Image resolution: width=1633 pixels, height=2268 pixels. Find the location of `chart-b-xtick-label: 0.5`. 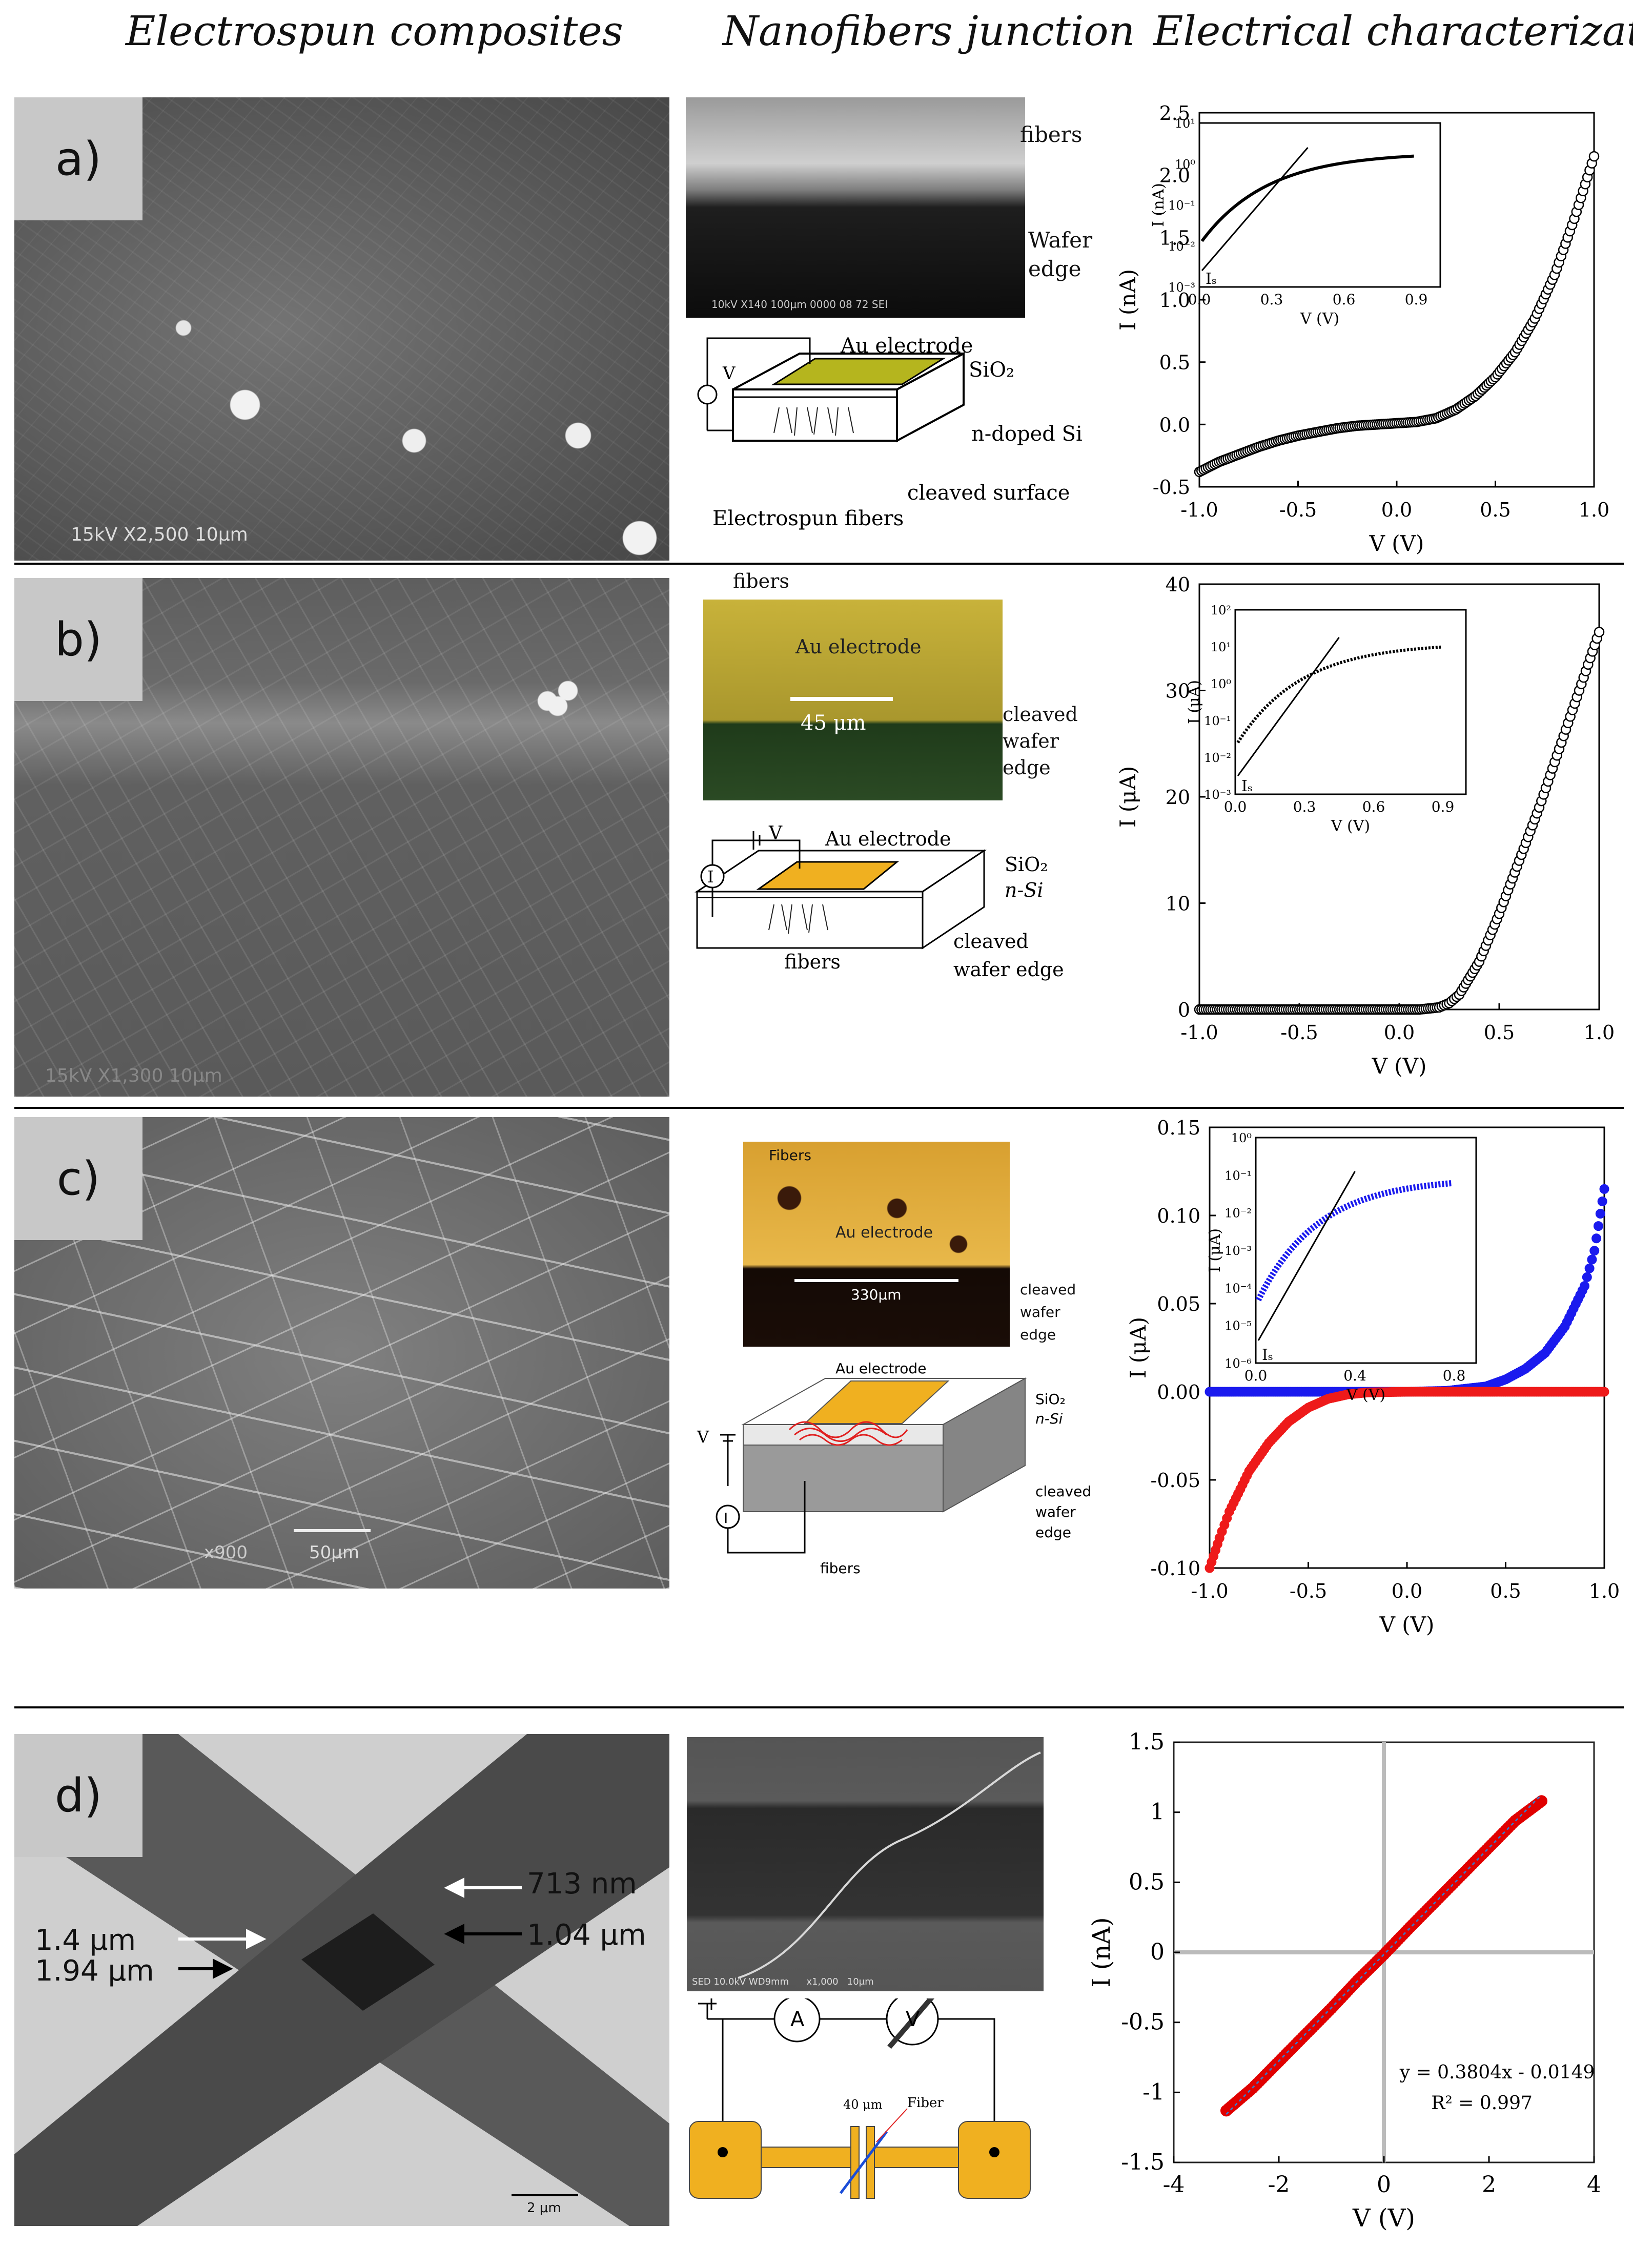

chart-b-xtick-label: 0.5 is located at coordinates (1499, 1032).